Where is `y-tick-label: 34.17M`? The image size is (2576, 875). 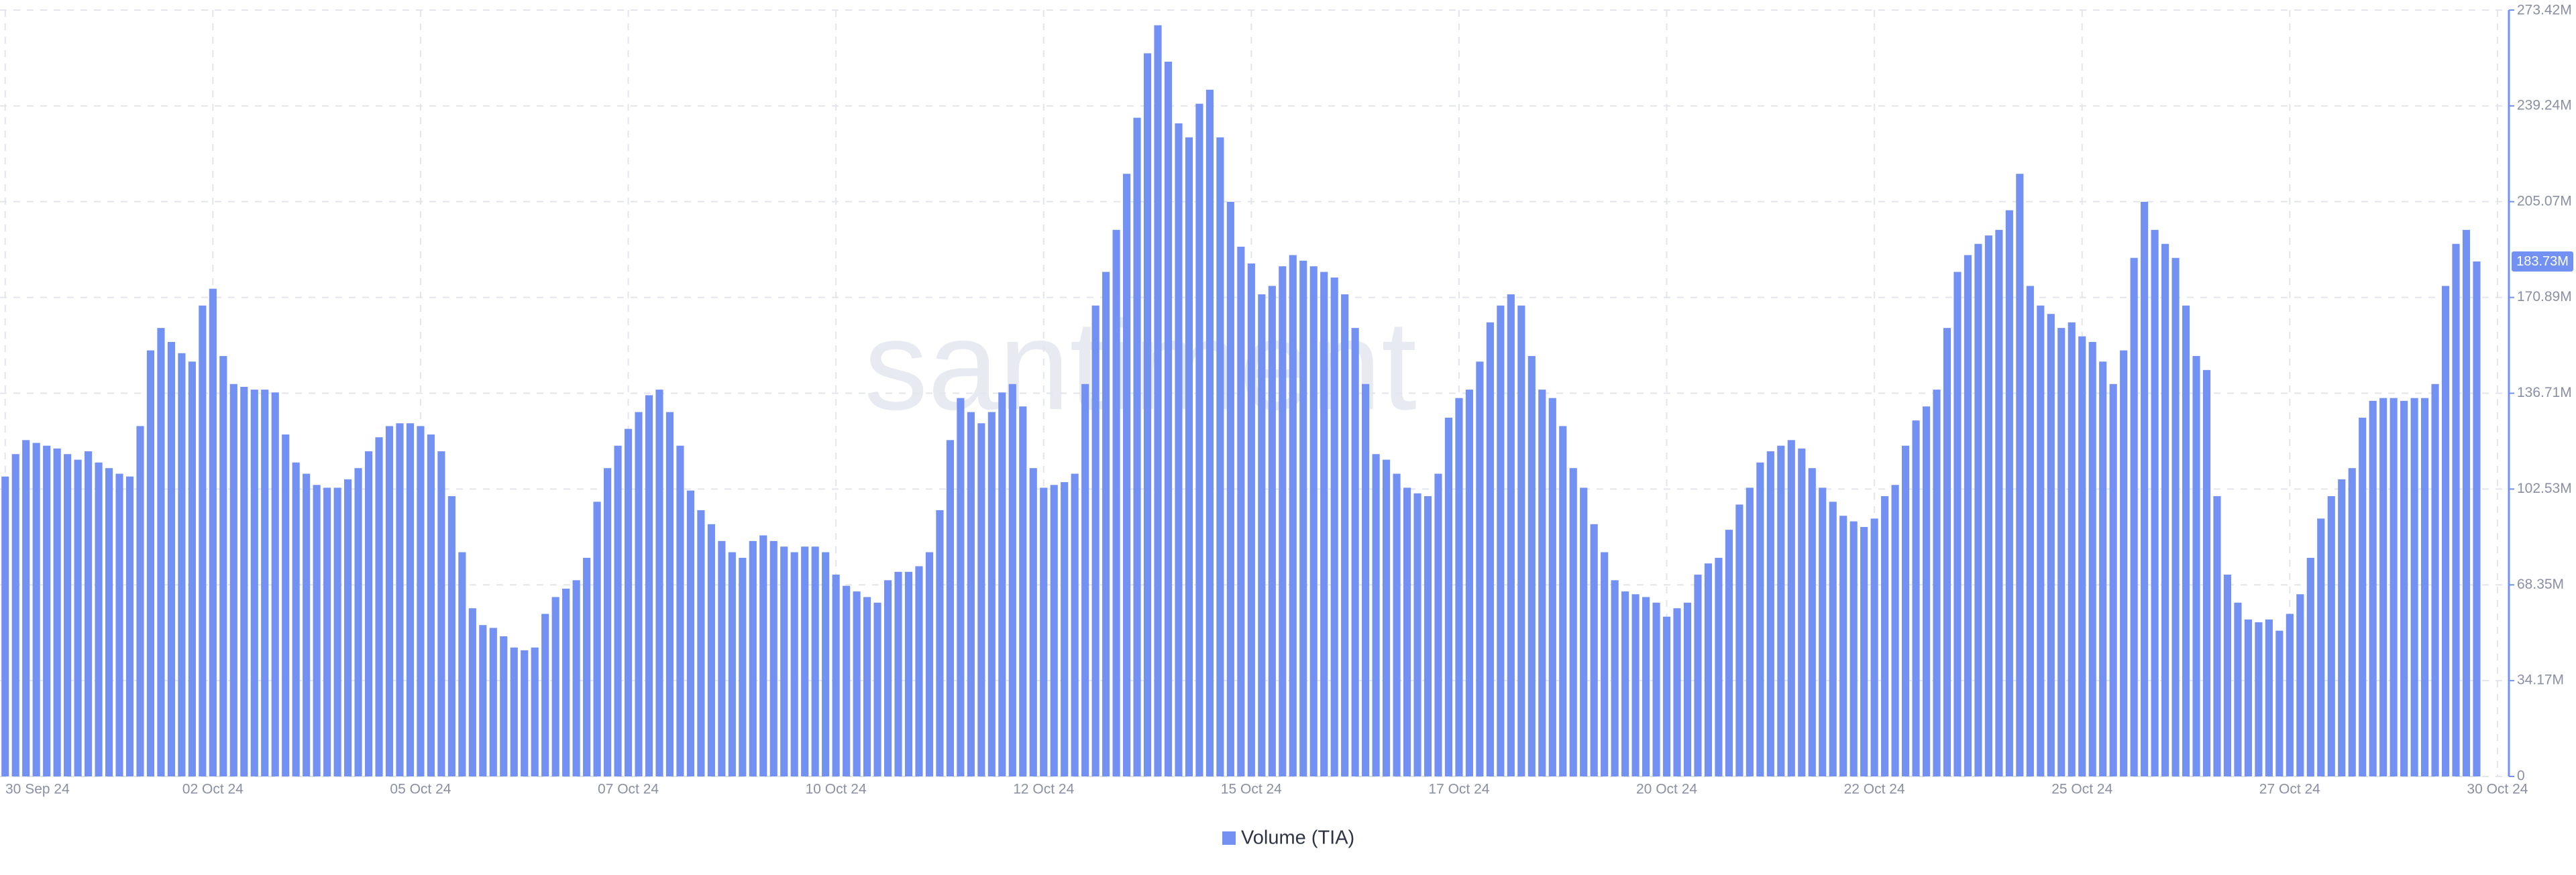 y-tick-label: 34.17M is located at coordinates (2540, 680).